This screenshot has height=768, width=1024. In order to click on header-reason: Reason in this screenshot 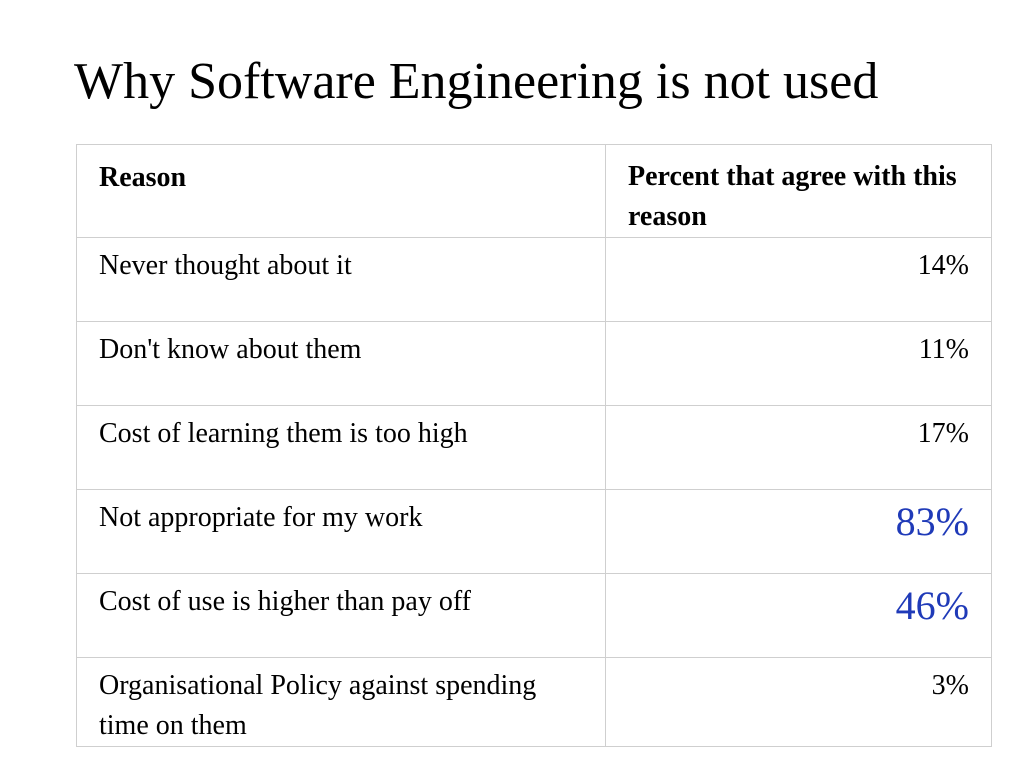, I will do `click(341, 191)`.